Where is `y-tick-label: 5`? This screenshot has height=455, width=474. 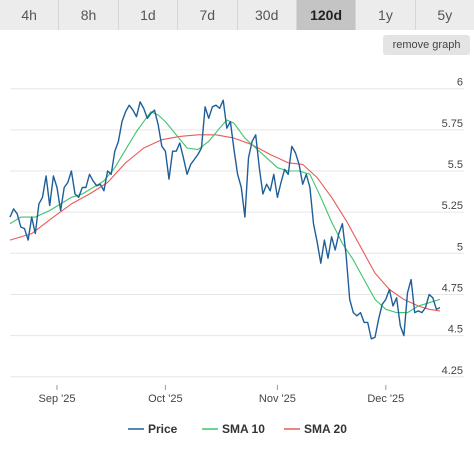
y-tick-label: 5 is located at coordinates (460, 247).